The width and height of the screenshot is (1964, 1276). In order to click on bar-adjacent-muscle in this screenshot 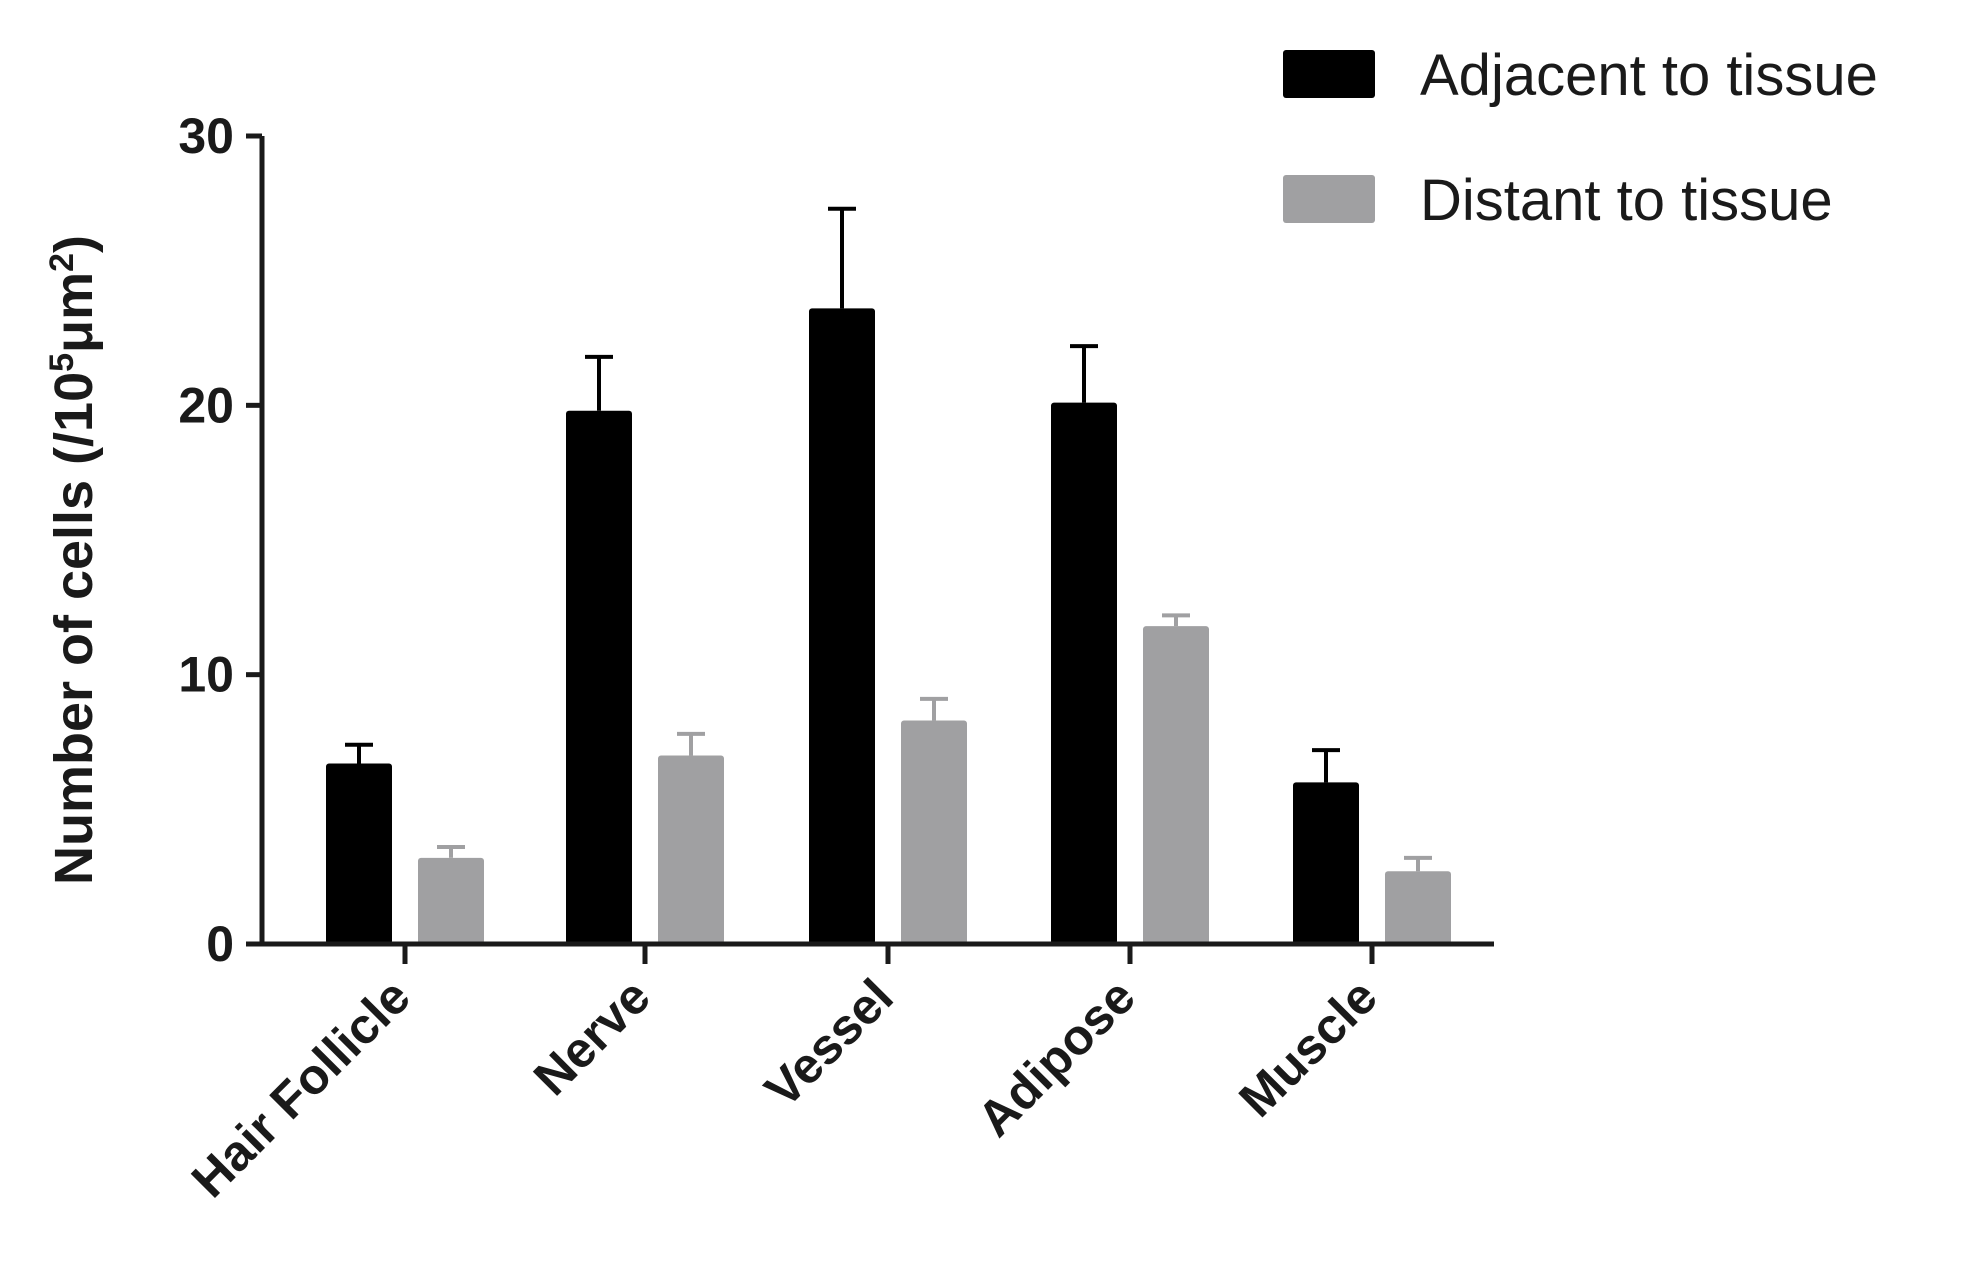, I will do `click(1326, 863)`.